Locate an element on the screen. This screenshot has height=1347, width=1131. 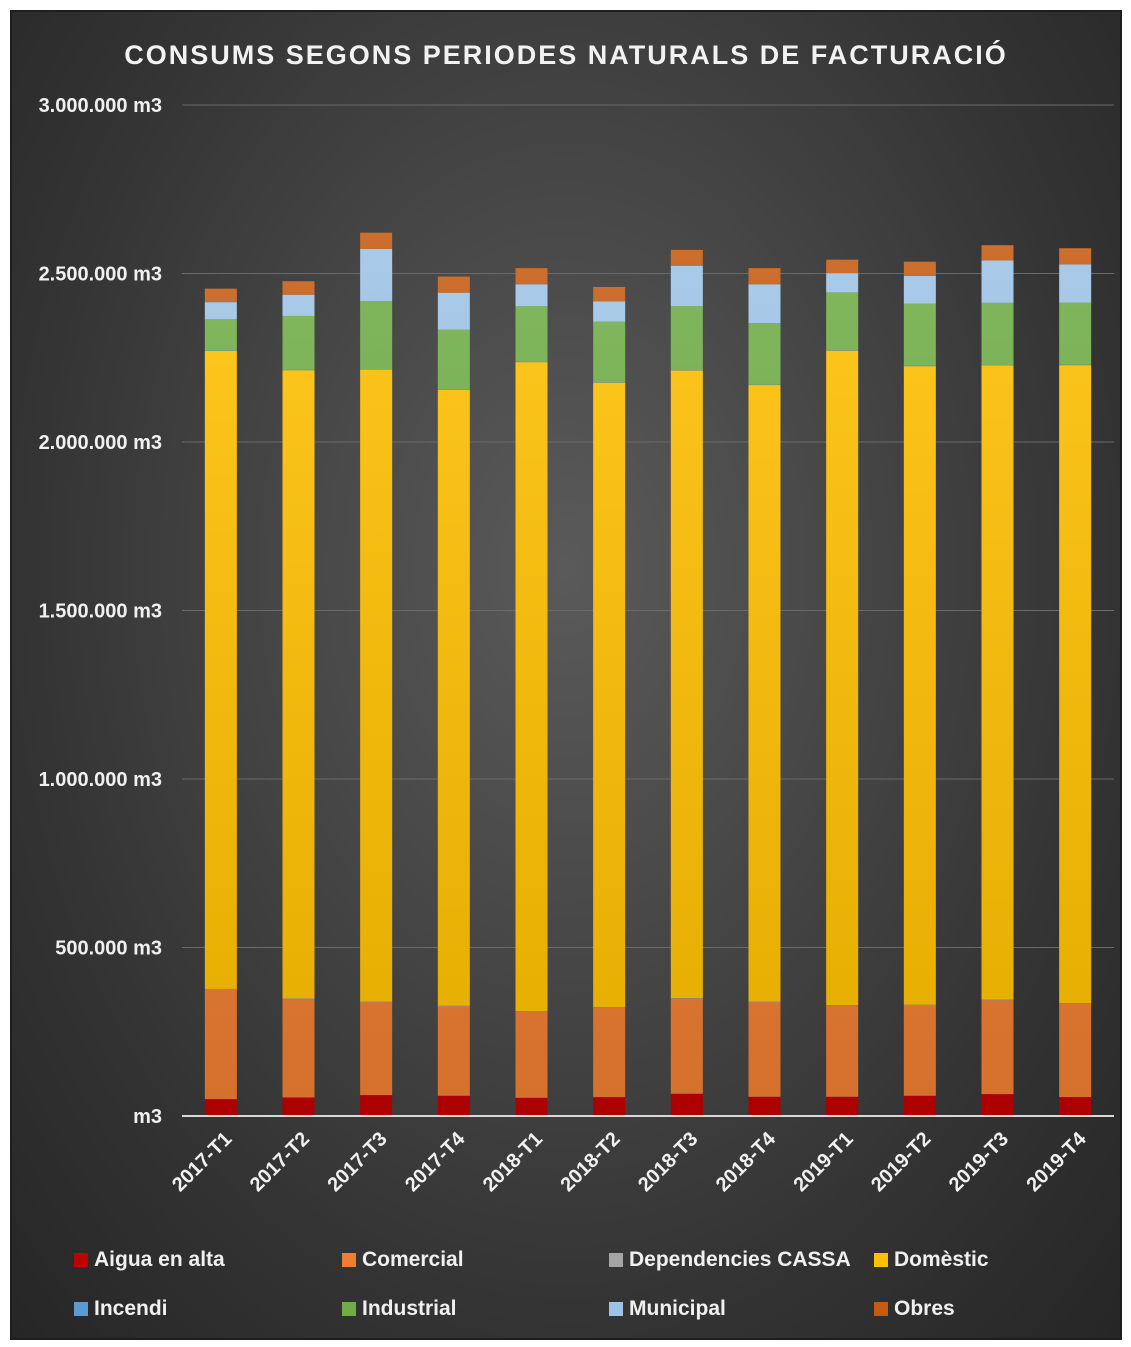
legend-label: Aigua en alta is located at coordinates (159, 1259).